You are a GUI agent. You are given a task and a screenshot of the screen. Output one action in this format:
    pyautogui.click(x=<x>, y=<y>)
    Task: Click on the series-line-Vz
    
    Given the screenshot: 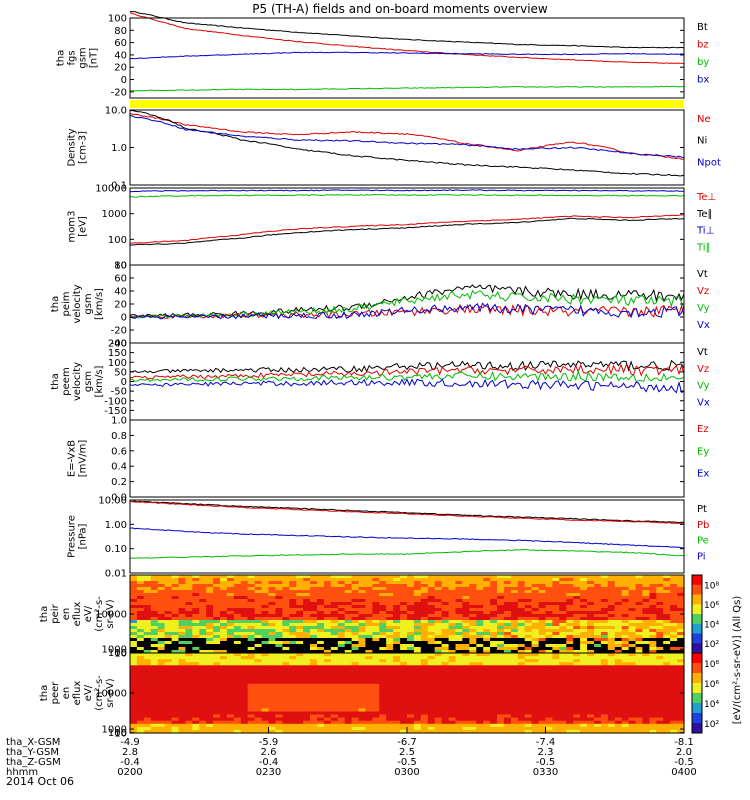 What is the action you would take?
    pyautogui.click(x=407, y=371)
    